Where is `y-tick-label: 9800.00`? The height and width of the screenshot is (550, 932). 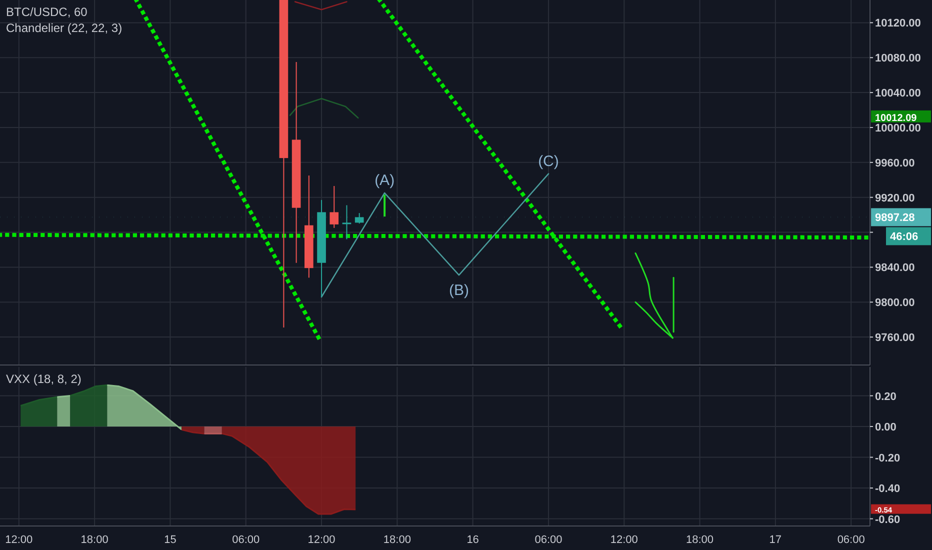
y-tick-label: 9800.00 is located at coordinates (895, 303).